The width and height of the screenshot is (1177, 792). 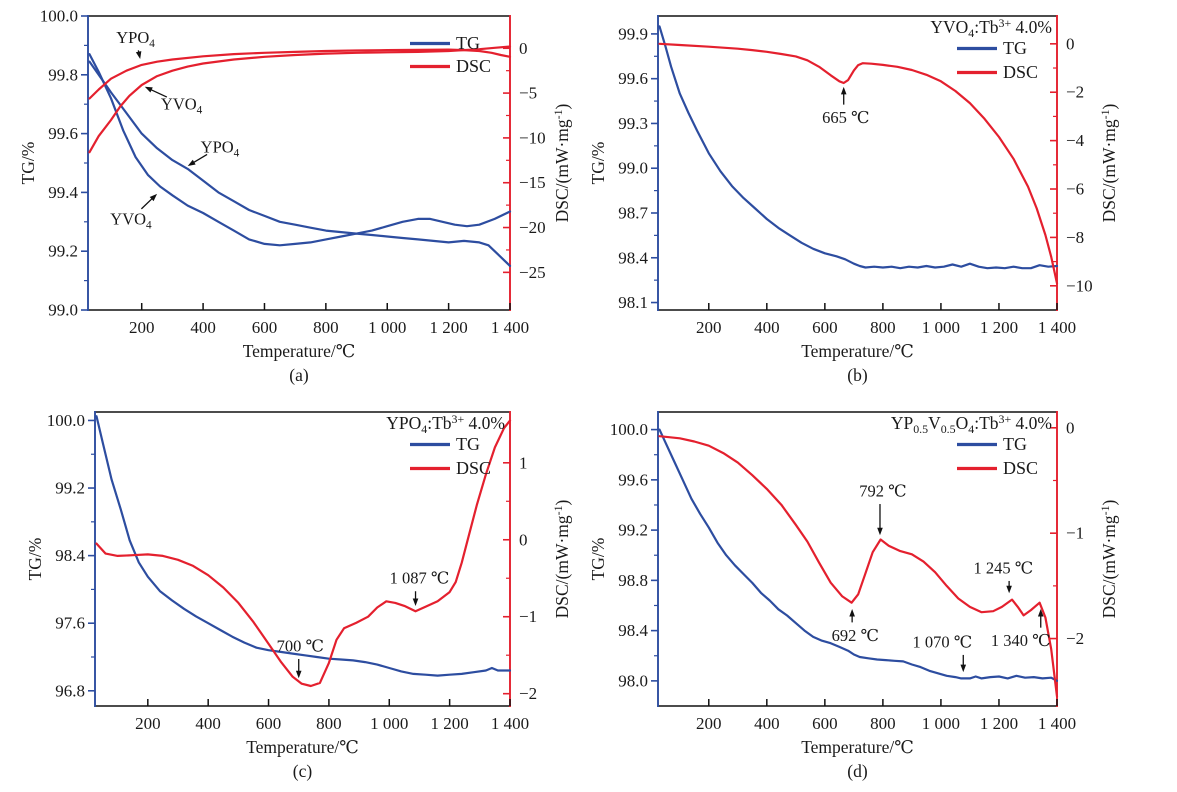 I want to click on tg-curve-ypo4-tg, so click(x=300, y=163).